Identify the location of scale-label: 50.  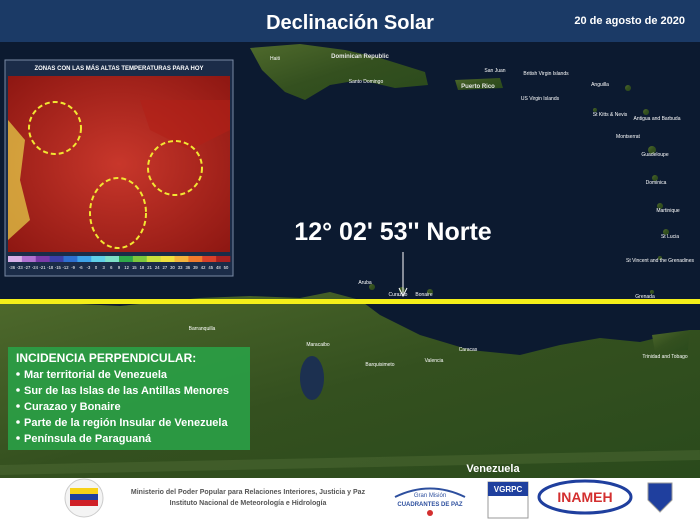
(226, 267).